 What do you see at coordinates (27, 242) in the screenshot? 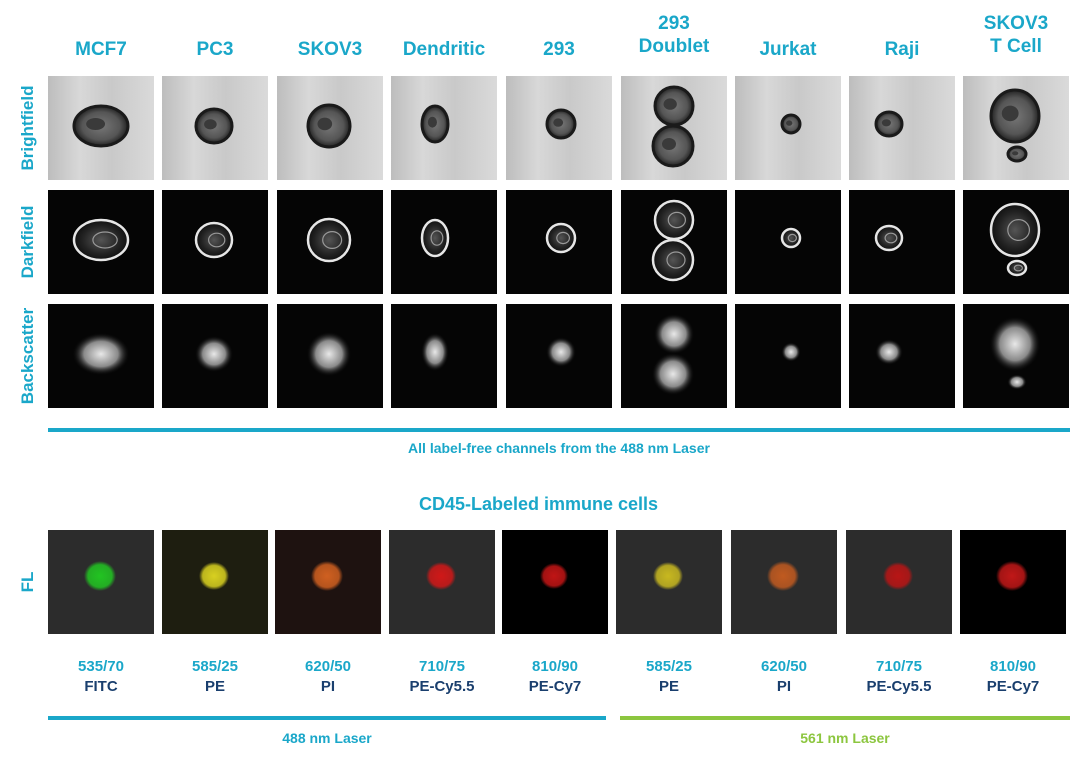
I see `row-label-darkfield: Darkfield` at bounding box center [27, 242].